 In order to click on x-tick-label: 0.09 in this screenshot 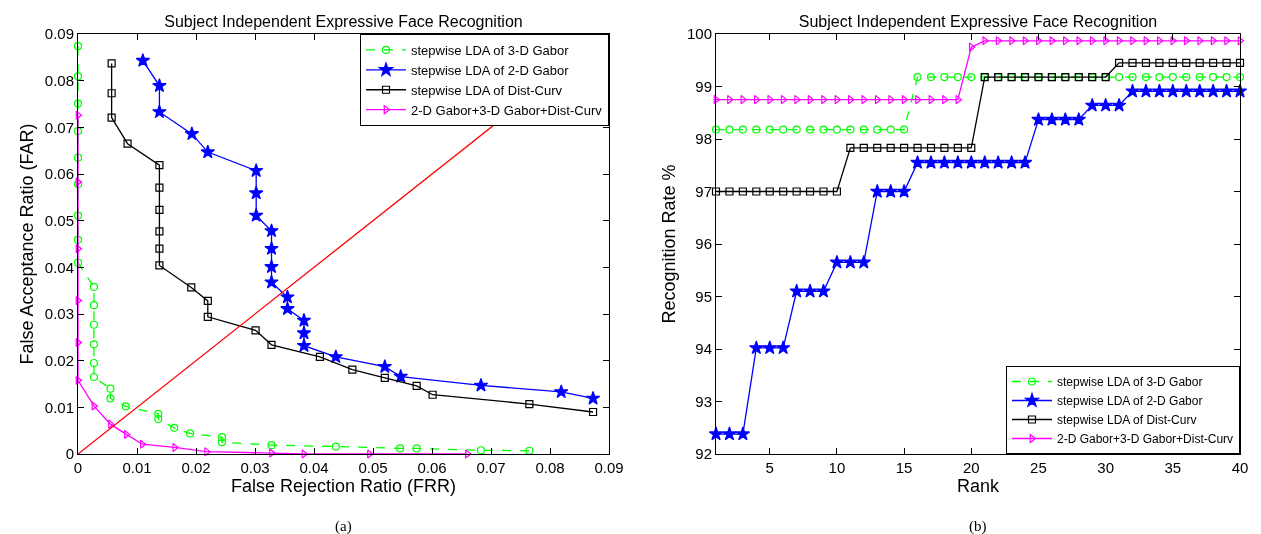, I will do `click(609, 467)`.